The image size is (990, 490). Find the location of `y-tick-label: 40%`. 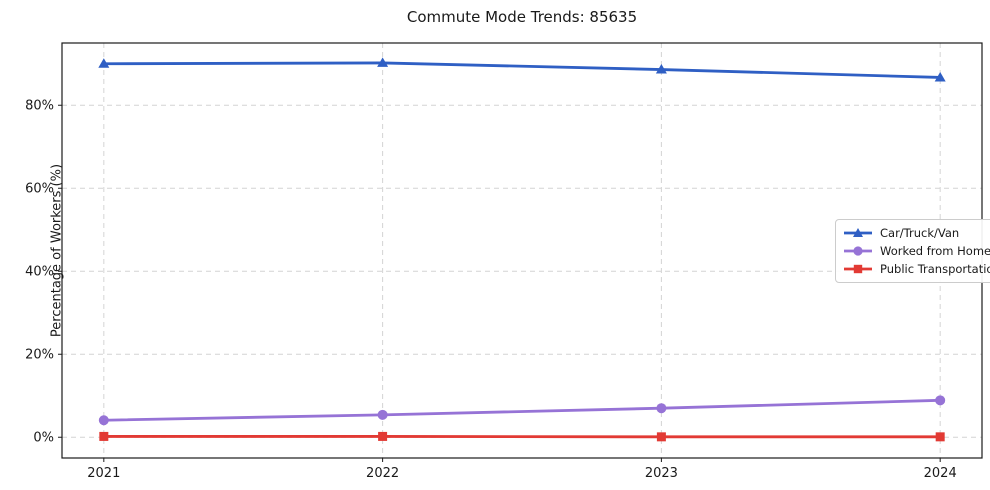

y-tick-label: 40% is located at coordinates (39, 271).